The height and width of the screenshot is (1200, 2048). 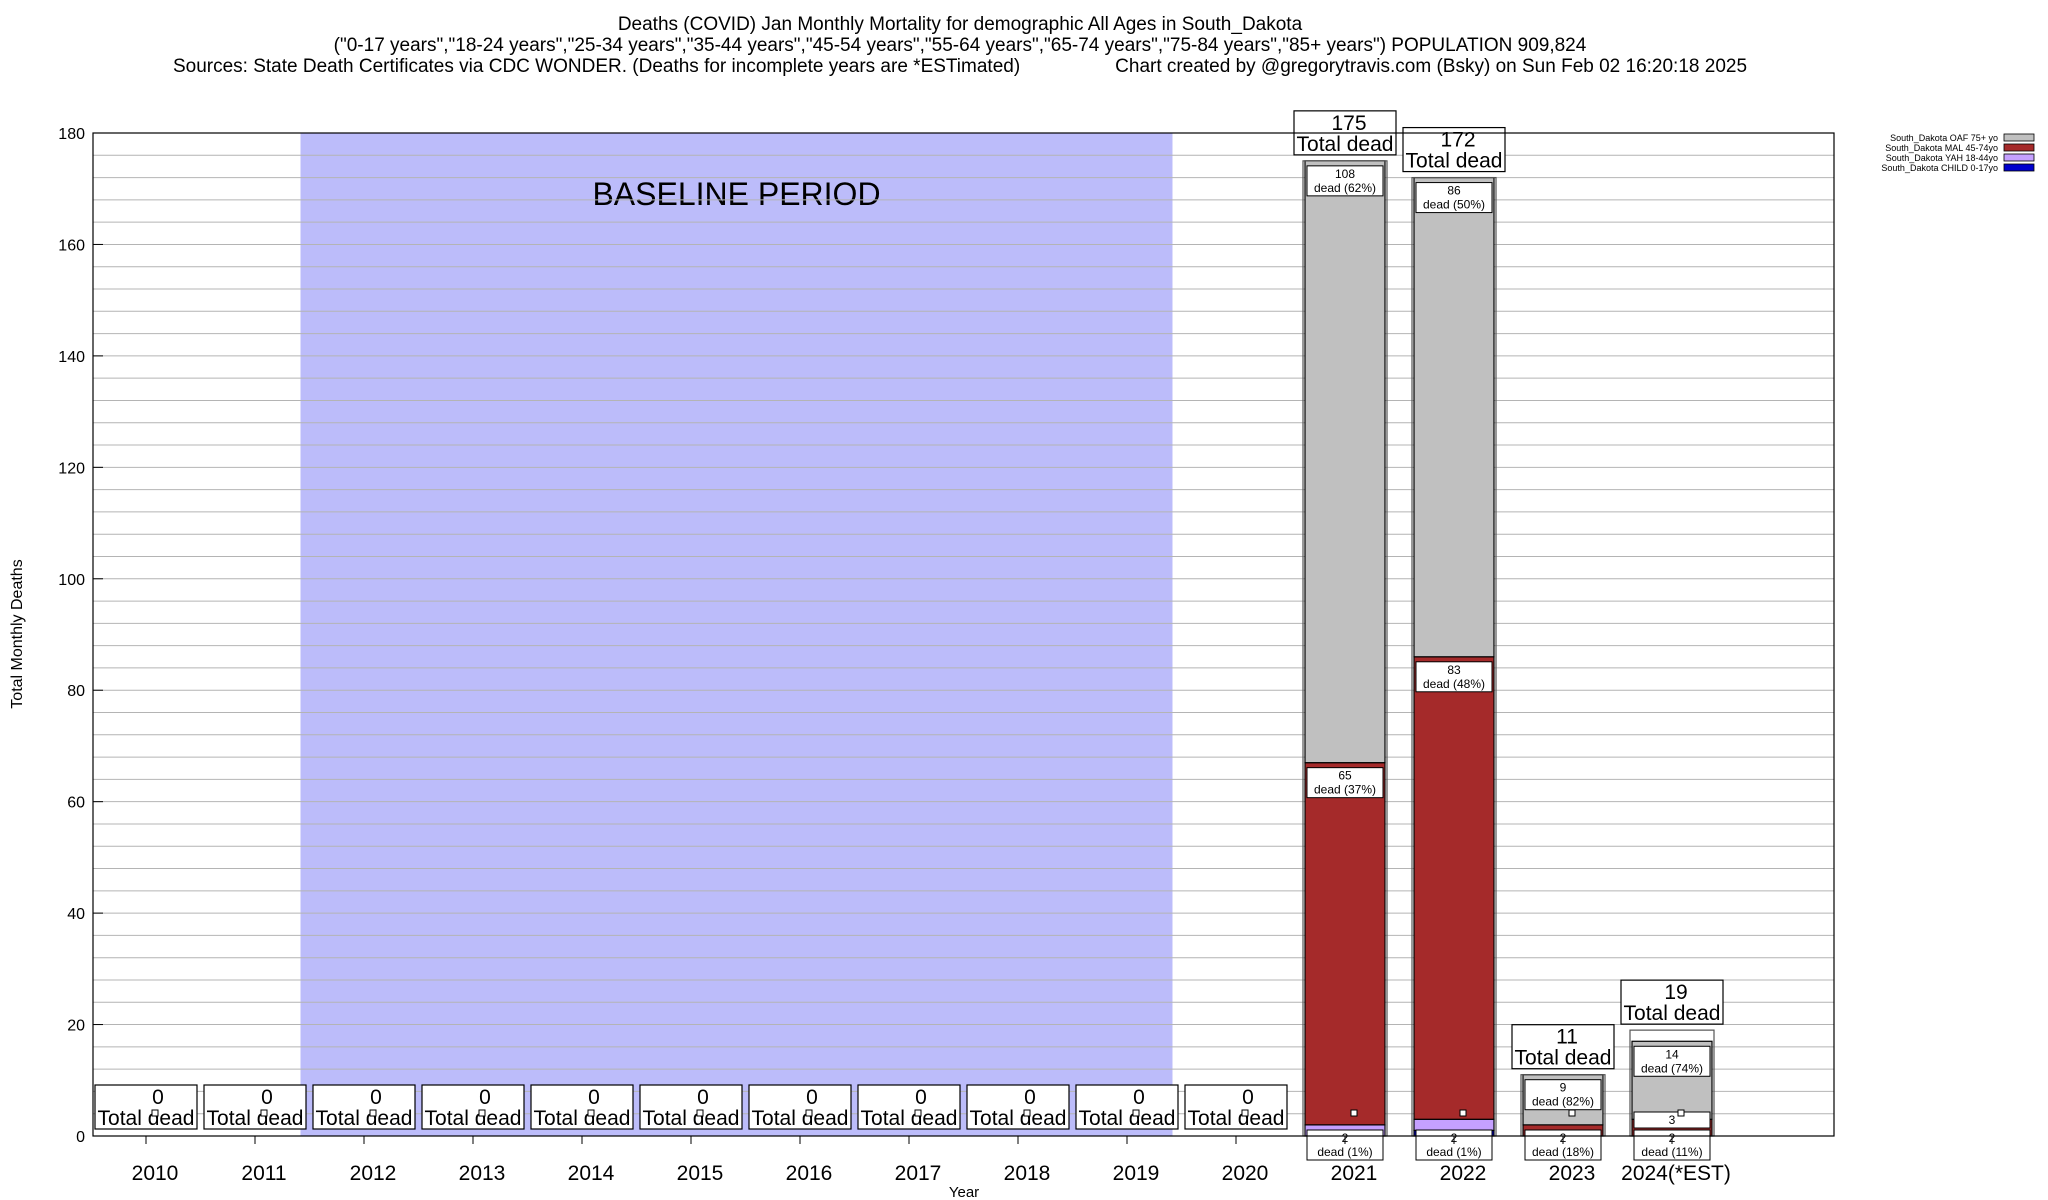 What do you see at coordinates (17, 633) in the screenshot?
I see `y-axis-label: Total Monthly Deaths` at bounding box center [17, 633].